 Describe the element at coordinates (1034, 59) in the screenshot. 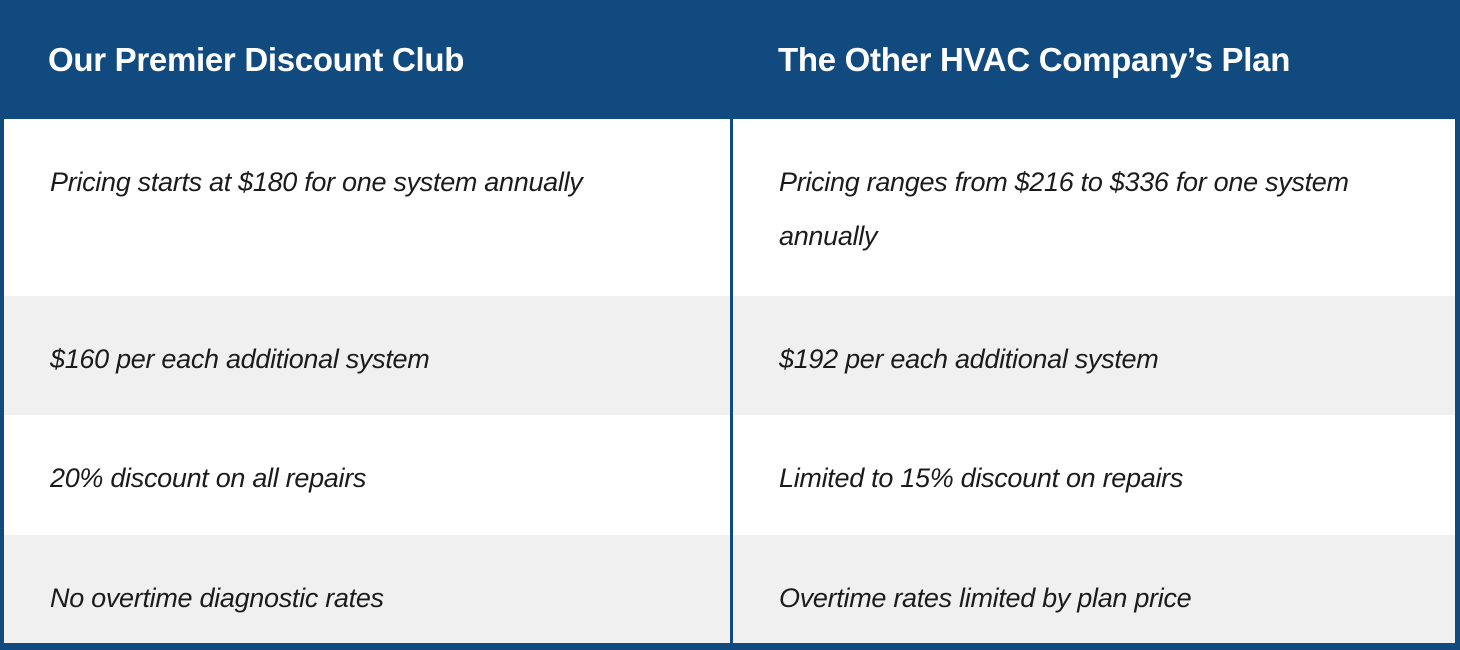

I see `header-other-plan: The Other HVAC Company’s Plan` at that location.